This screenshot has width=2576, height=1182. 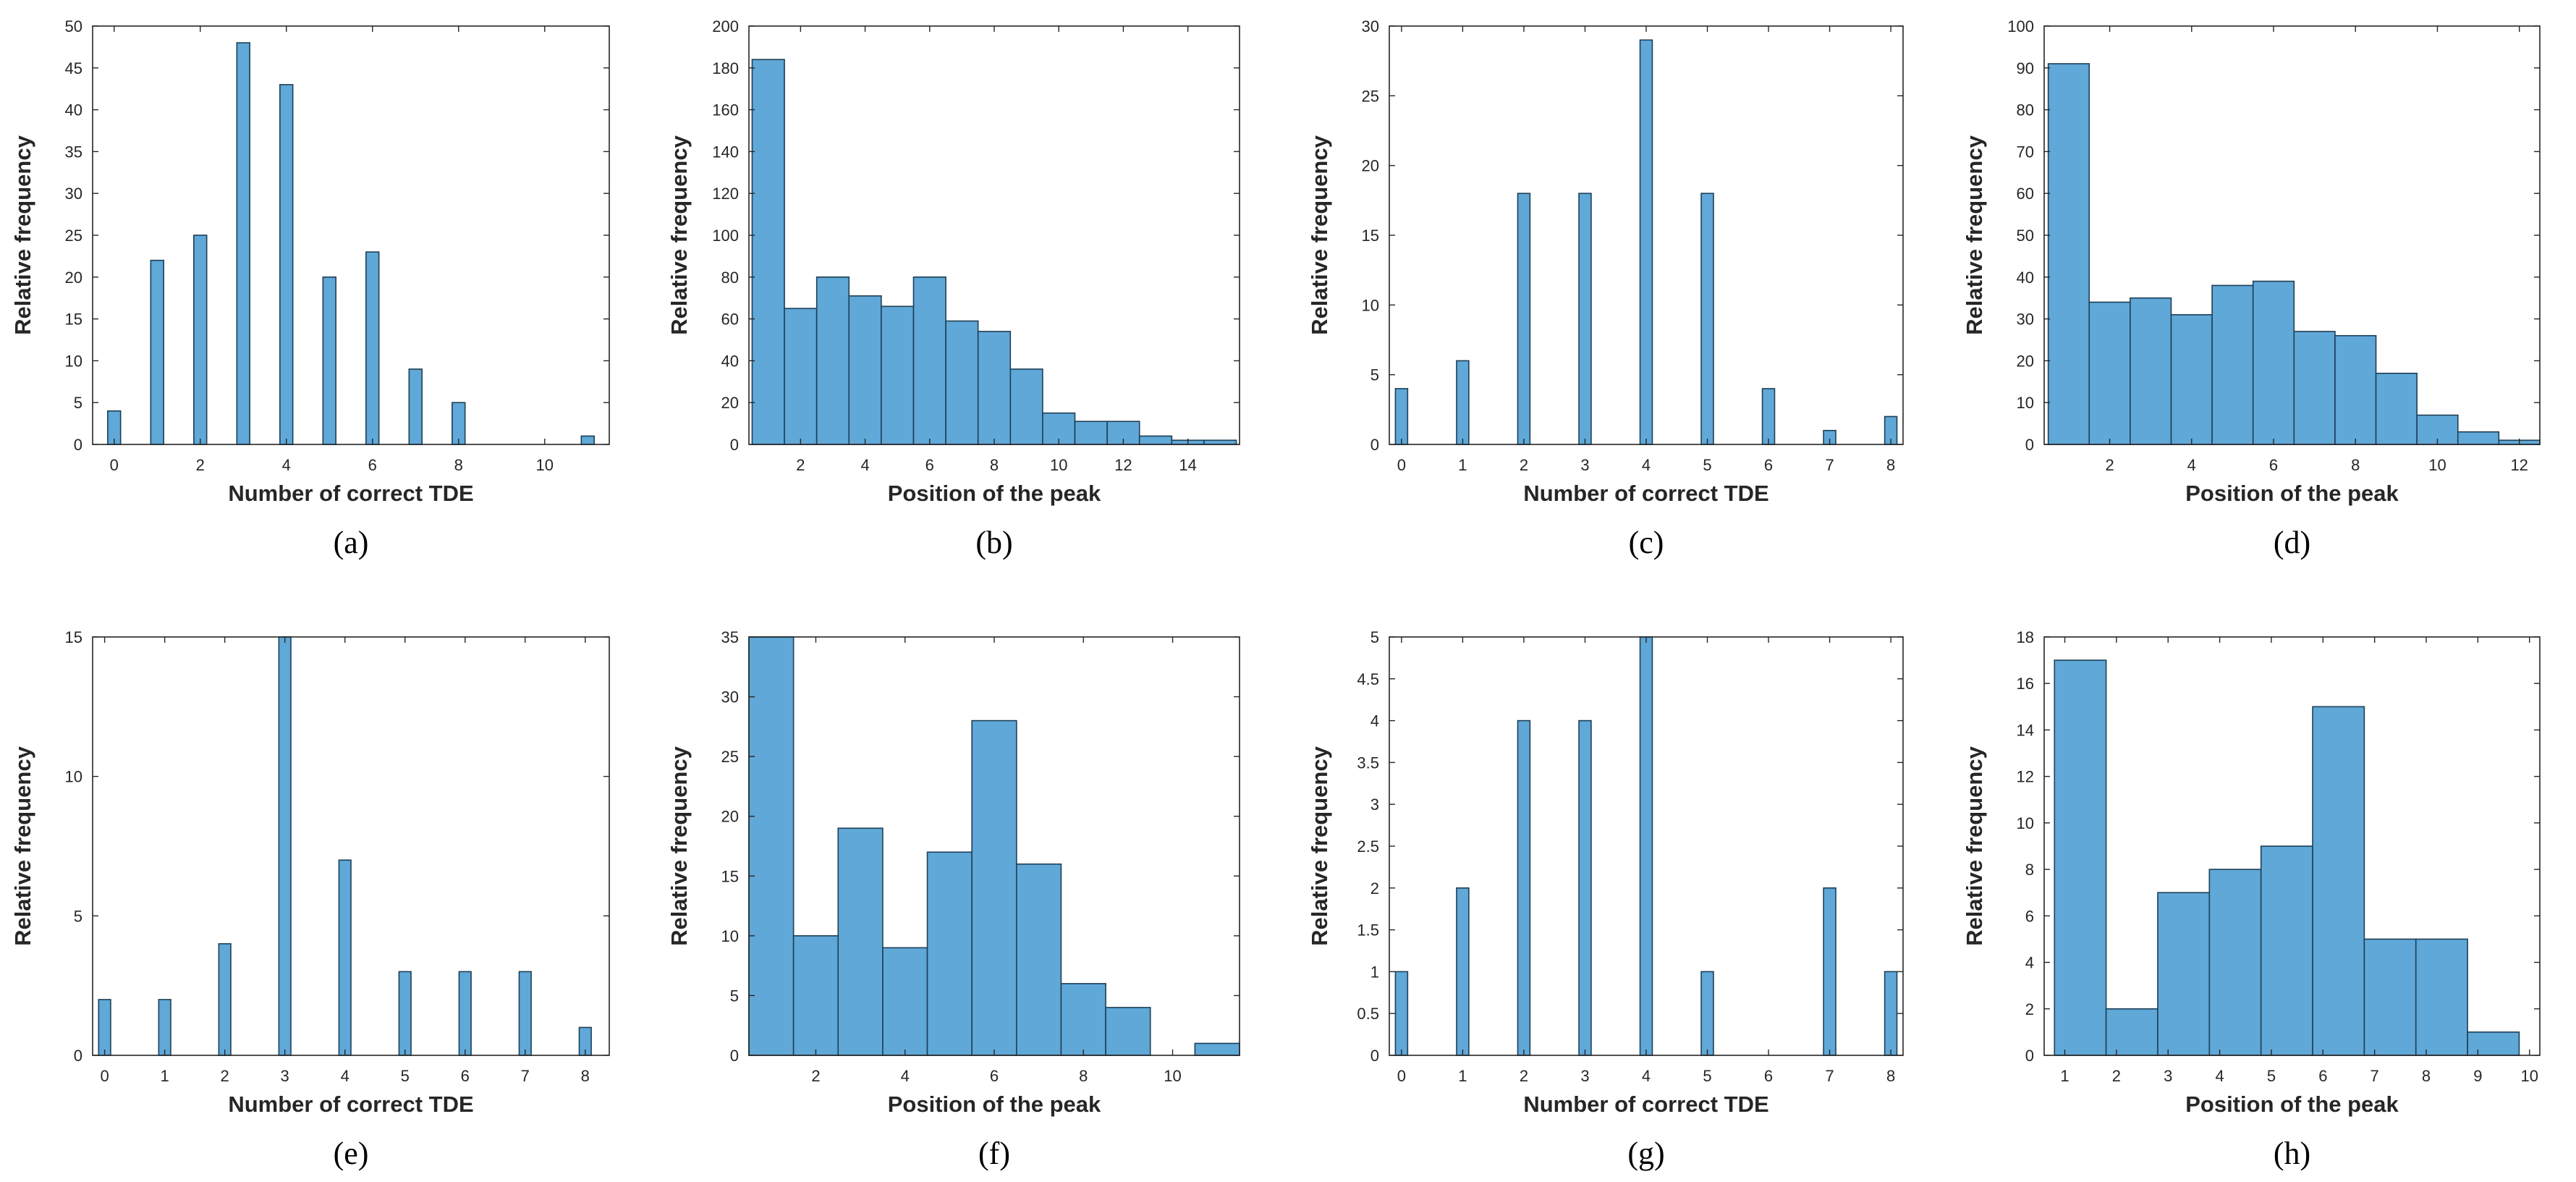 I want to click on x-tick-label: 7, so click(x=525, y=1076).